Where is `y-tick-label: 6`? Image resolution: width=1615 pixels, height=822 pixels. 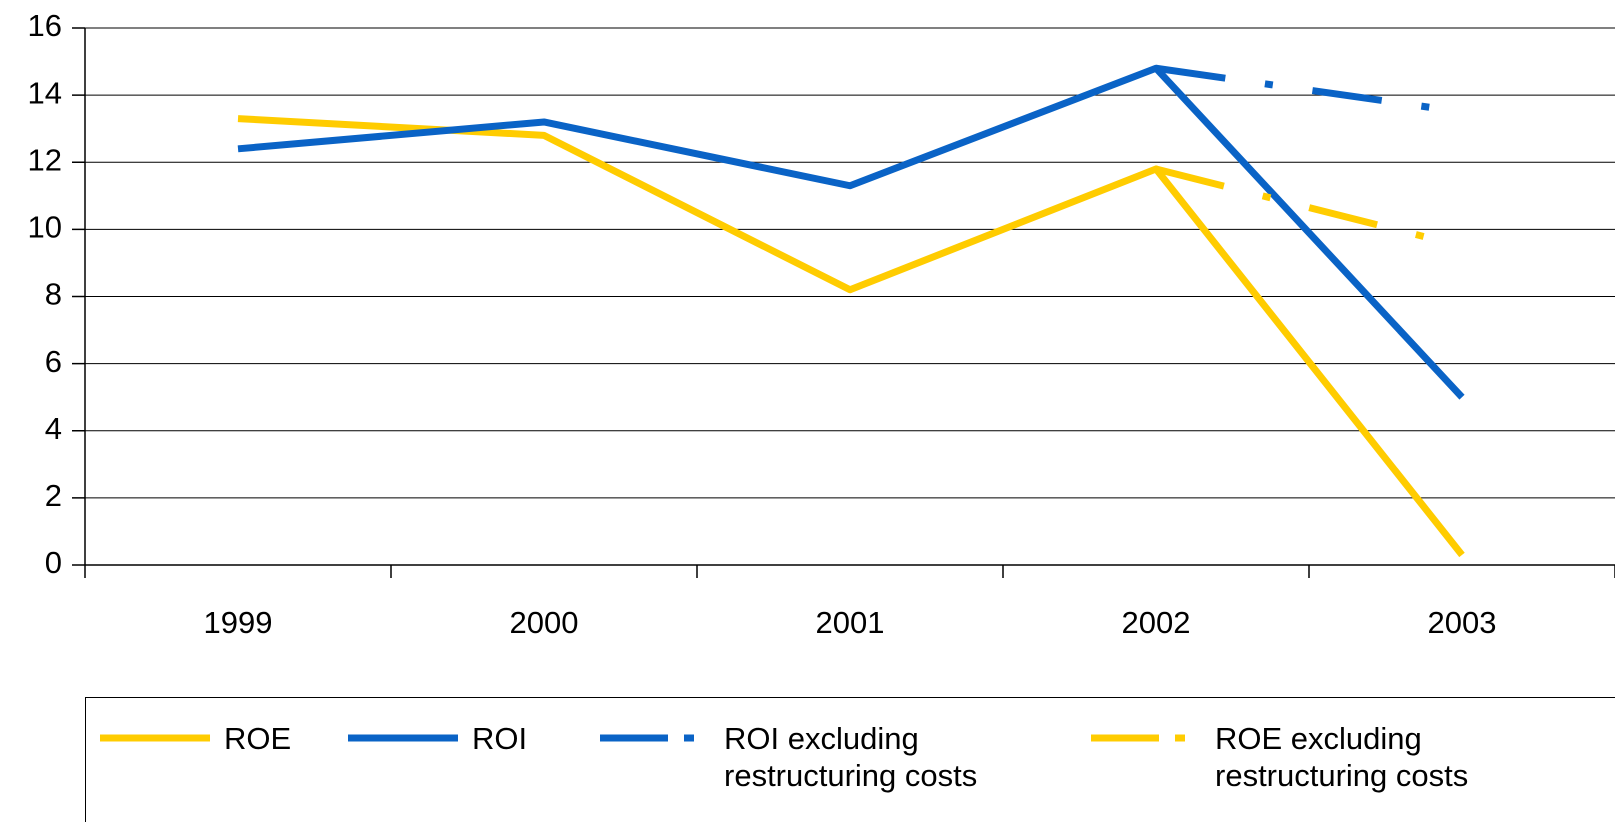
y-tick-label: 6 is located at coordinates (53, 361).